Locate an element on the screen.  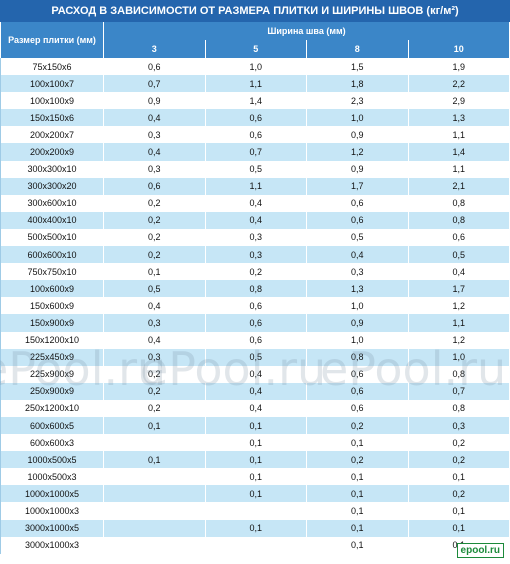
table-row: 150x150x6 0,4 0,6 1,0 1,3 is located at coordinates (255, 118).